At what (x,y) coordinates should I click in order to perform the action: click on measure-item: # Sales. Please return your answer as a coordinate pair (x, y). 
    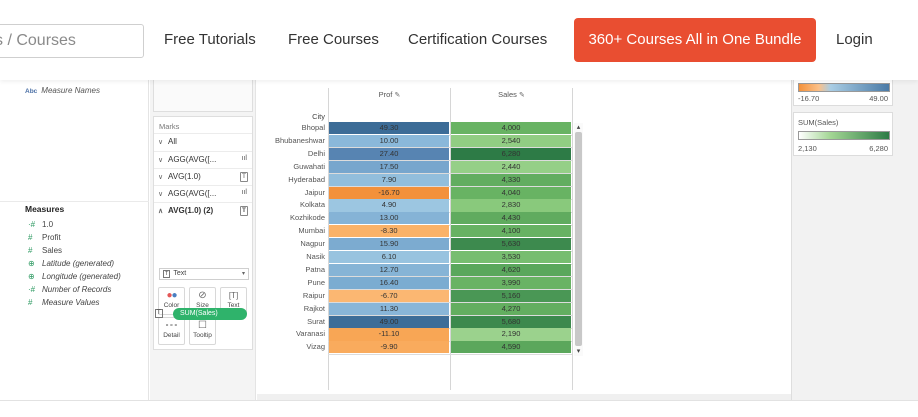
    Looking at the image, I should click on (45, 250).